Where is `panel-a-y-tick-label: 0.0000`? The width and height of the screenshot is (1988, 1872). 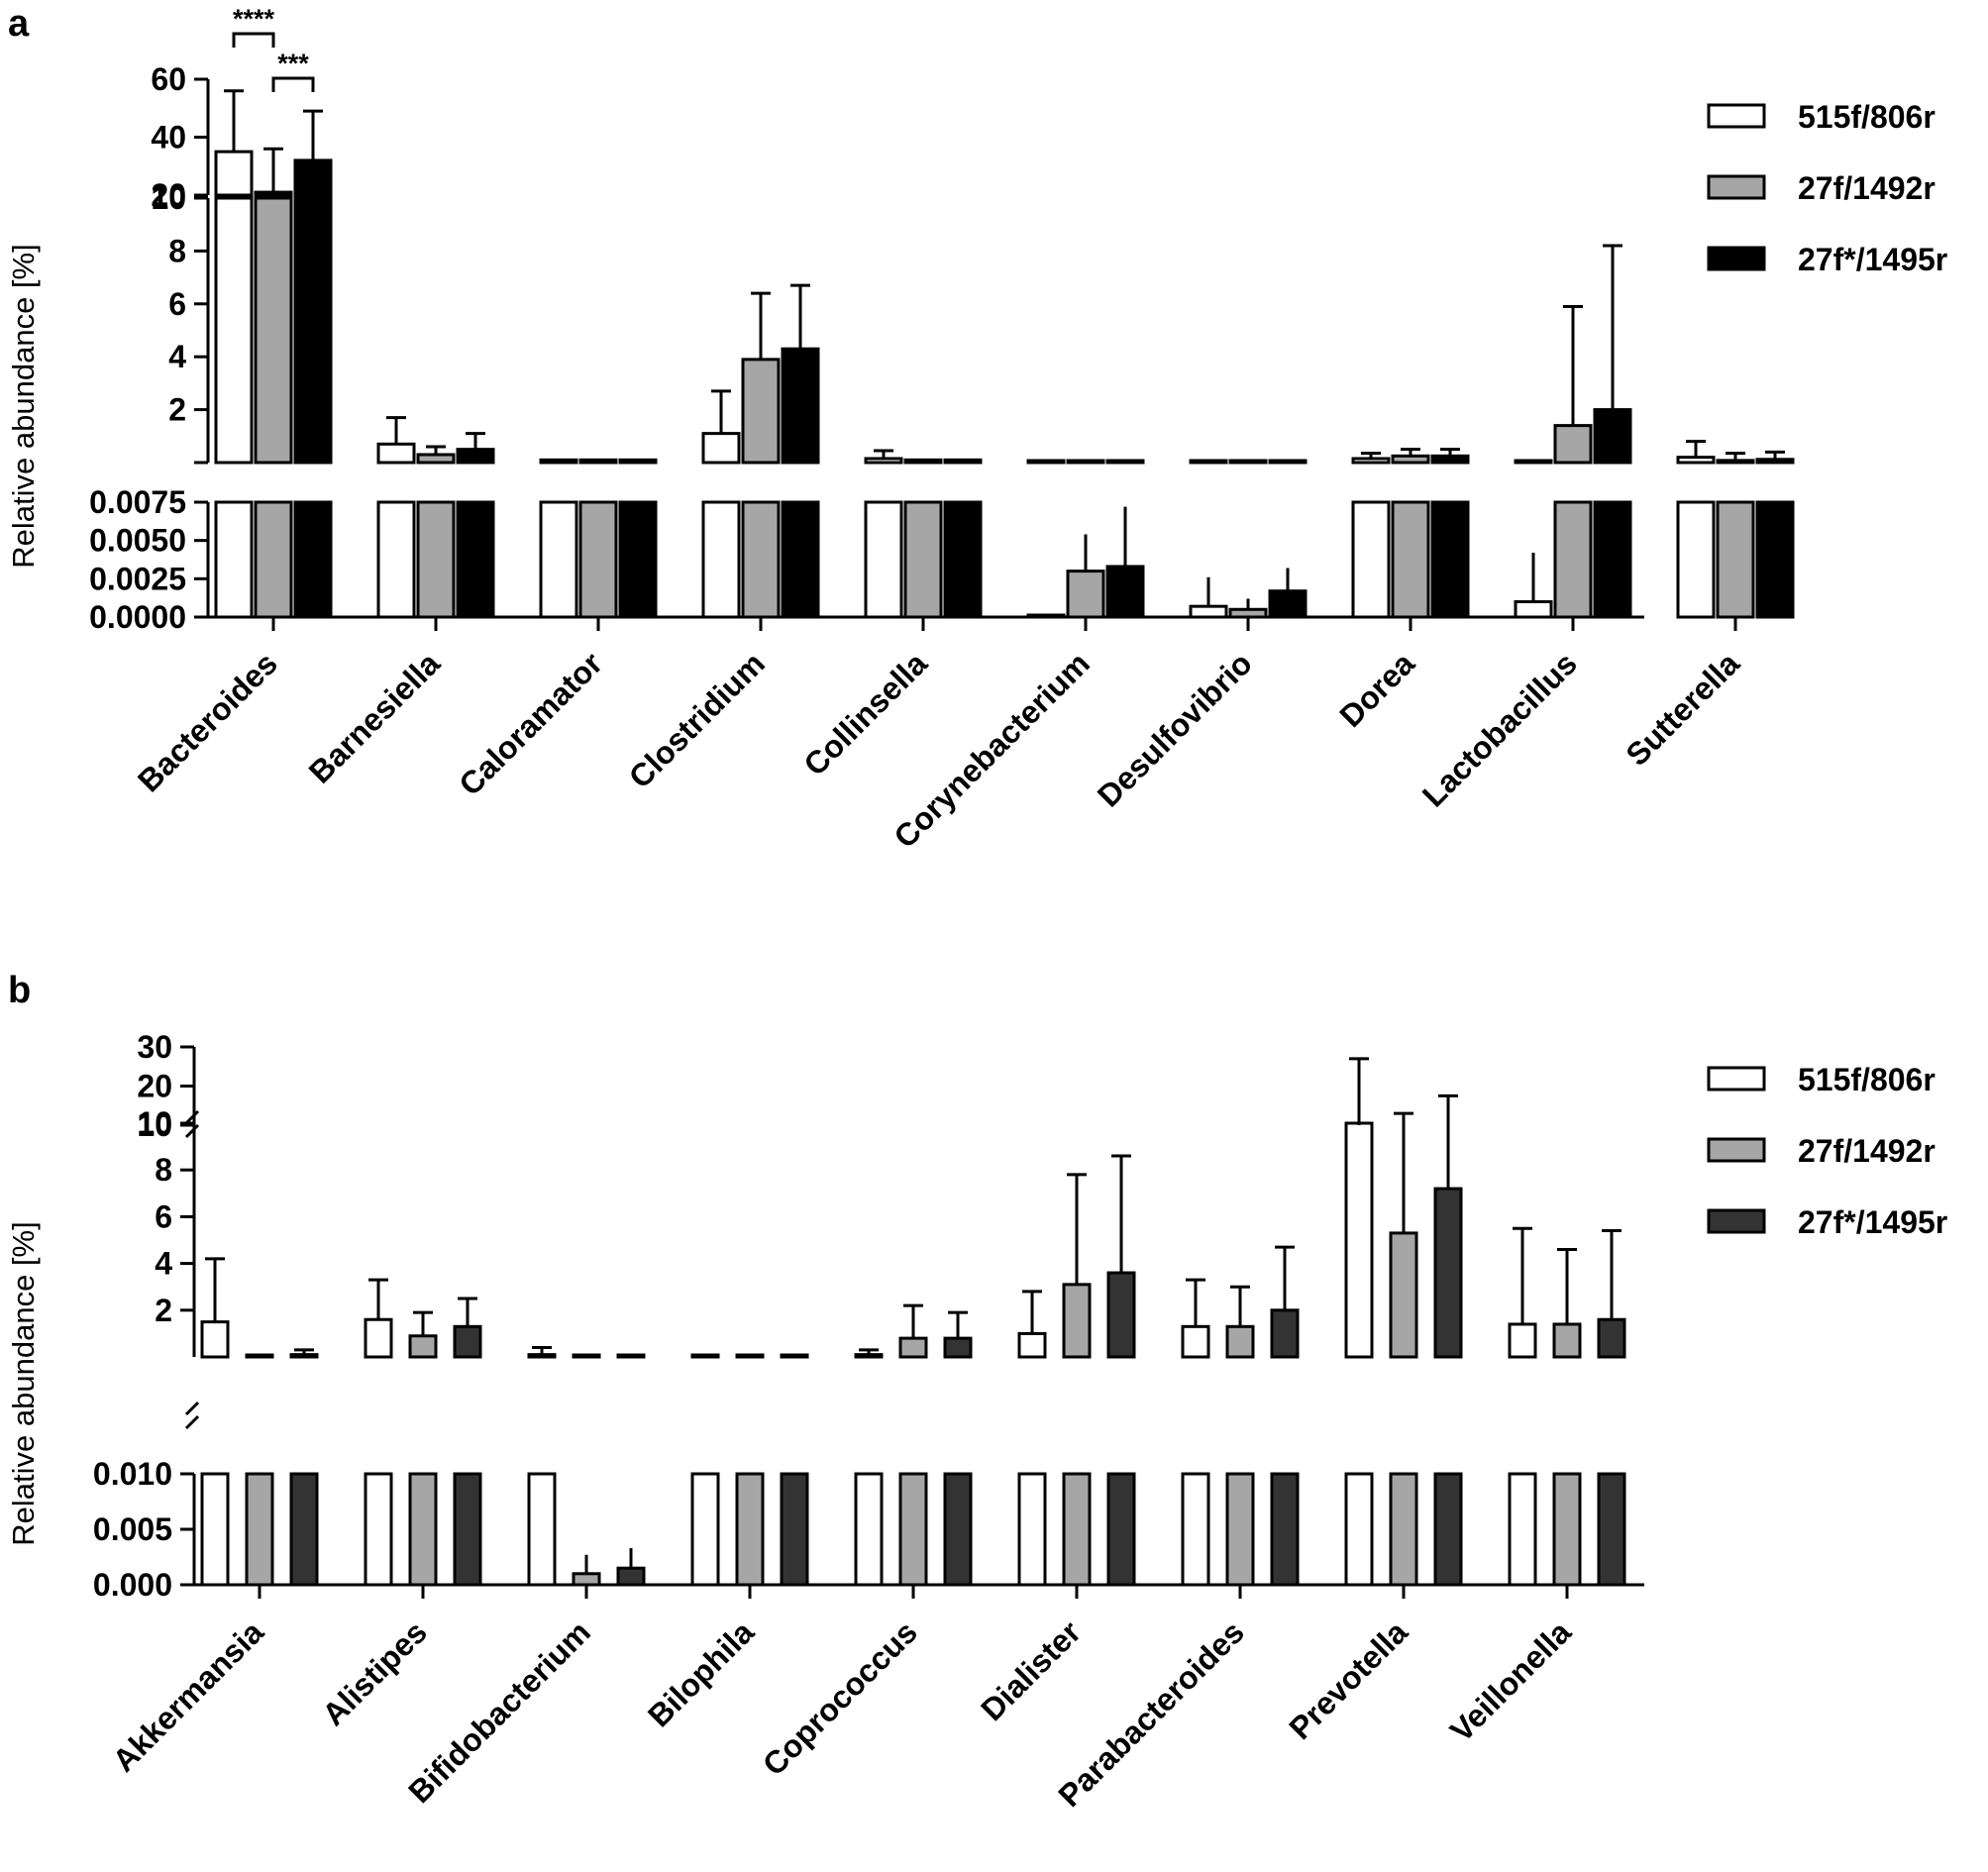 panel-a-y-tick-label: 0.0000 is located at coordinates (137, 617).